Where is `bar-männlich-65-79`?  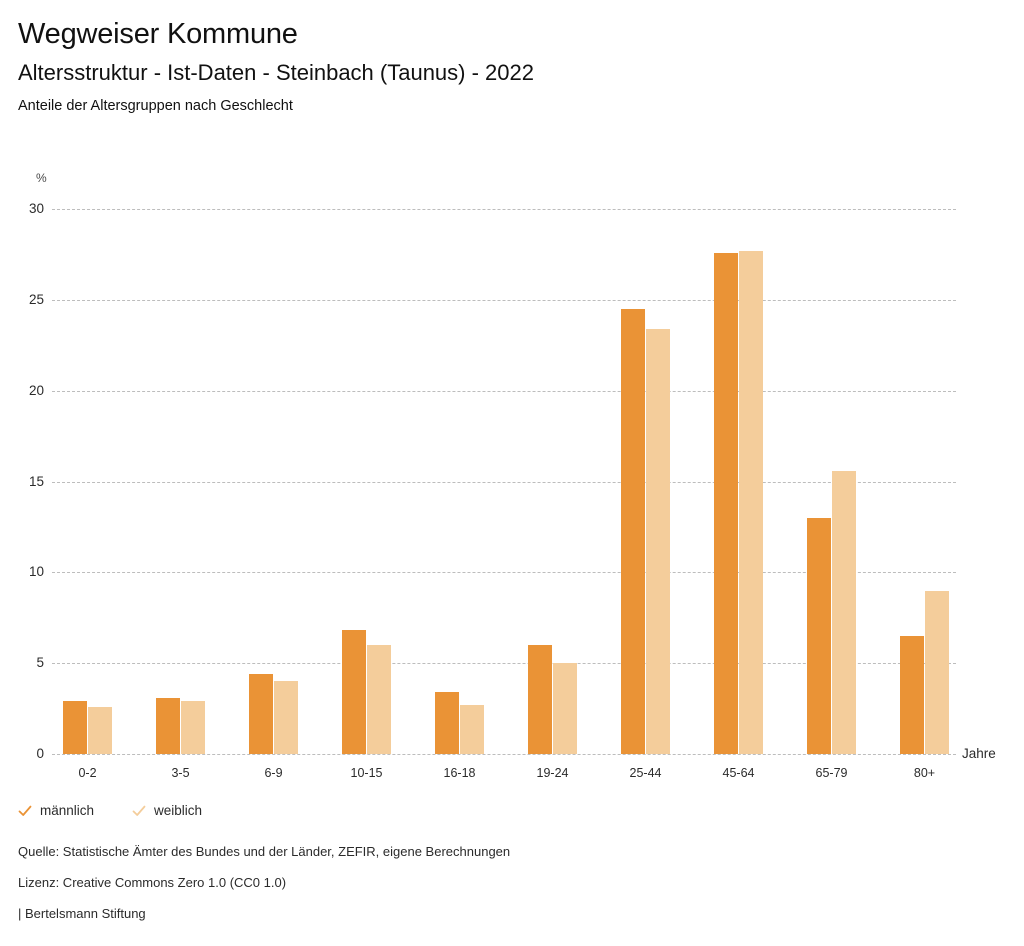 bar-männlich-65-79 is located at coordinates (819, 635).